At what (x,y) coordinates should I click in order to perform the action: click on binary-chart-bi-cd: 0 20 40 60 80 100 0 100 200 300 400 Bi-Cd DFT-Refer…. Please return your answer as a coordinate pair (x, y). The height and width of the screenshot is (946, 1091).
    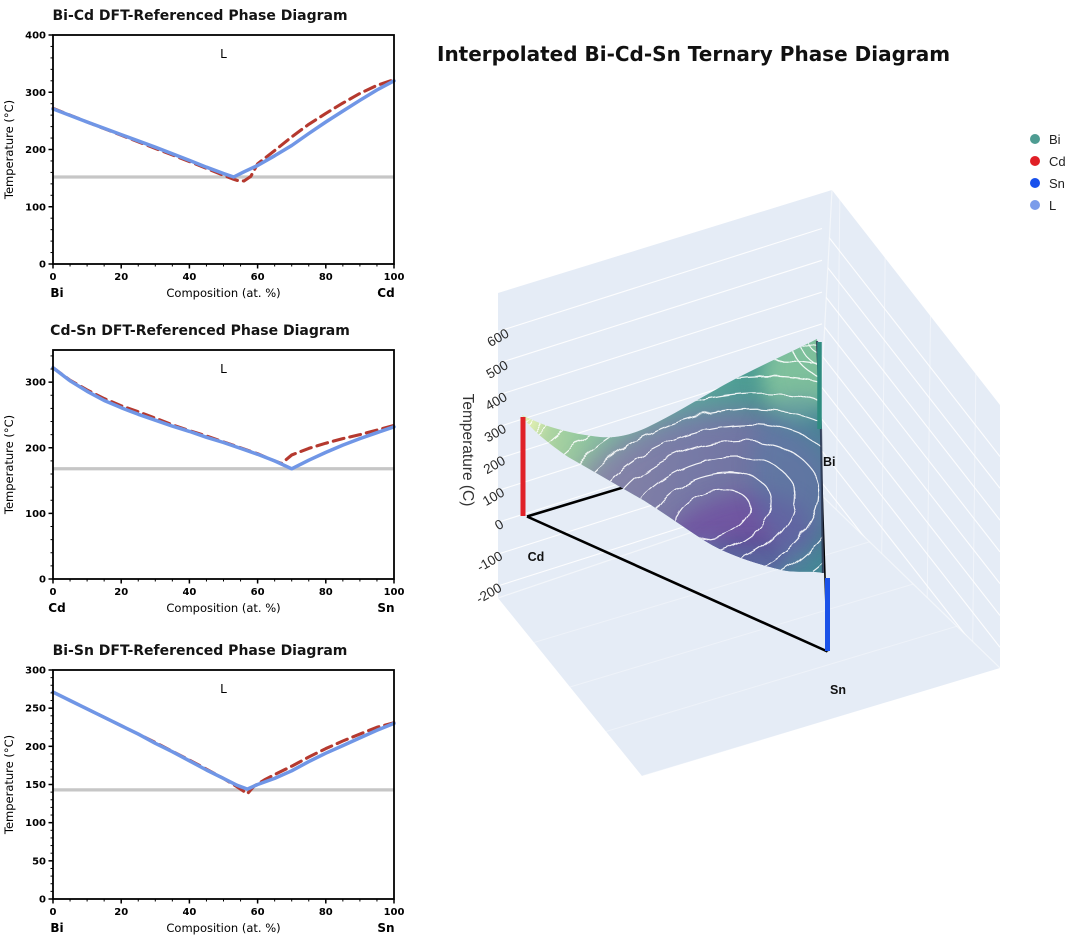
    Looking at the image, I should click on (203, 154).